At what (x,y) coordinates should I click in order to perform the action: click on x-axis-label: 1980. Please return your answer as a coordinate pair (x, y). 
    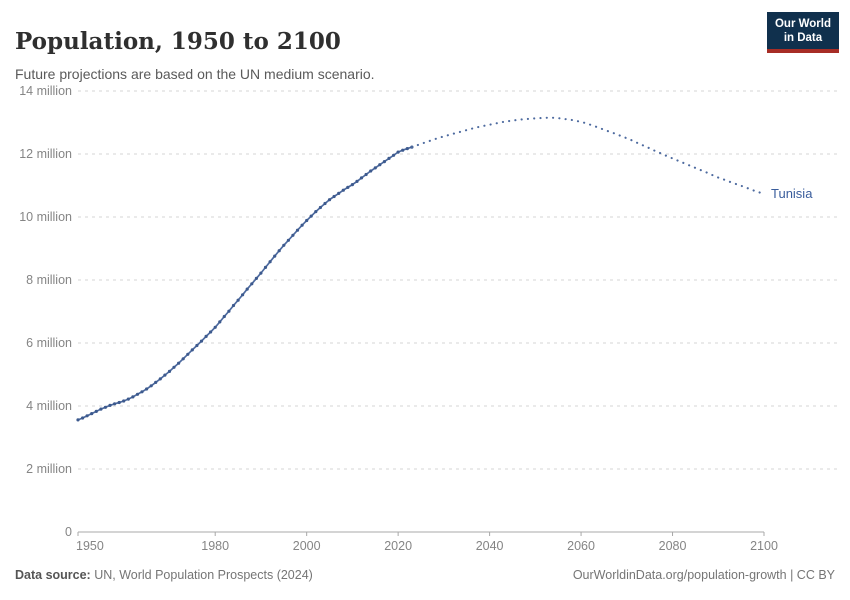
    Looking at the image, I should click on (215, 546).